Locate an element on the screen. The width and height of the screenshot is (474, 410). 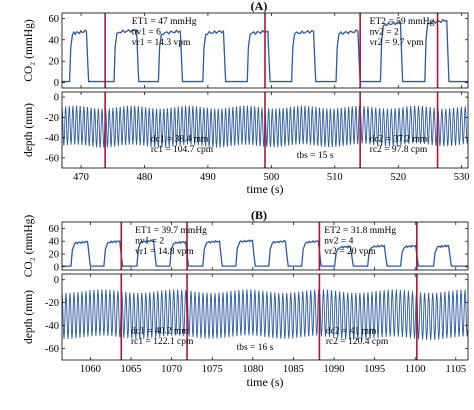
x-tick-label: 1080 is located at coordinates (252, 369).